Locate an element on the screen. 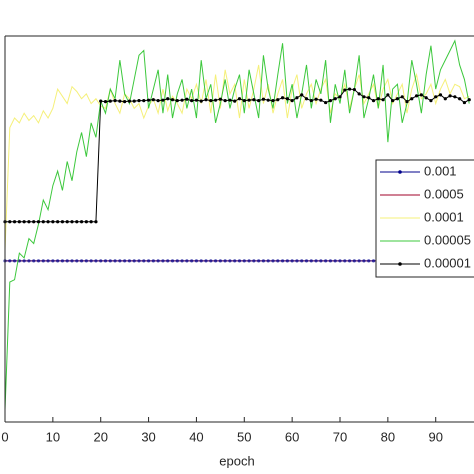 This screenshot has width=474, height=474. x-axis-label: epoch is located at coordinates (236, 460).